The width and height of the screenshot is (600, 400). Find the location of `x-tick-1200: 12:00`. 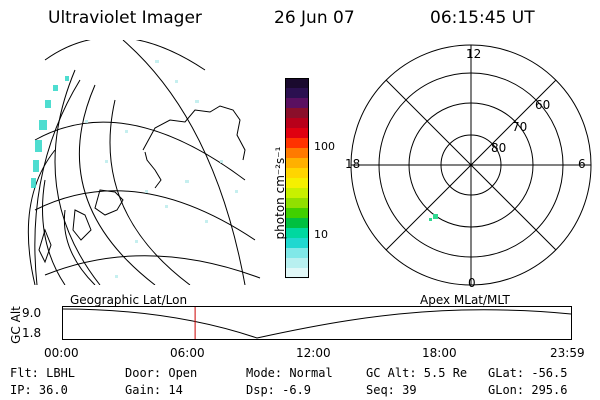

x-tick-1200: 12:00 is located at coordinates (313, 353).